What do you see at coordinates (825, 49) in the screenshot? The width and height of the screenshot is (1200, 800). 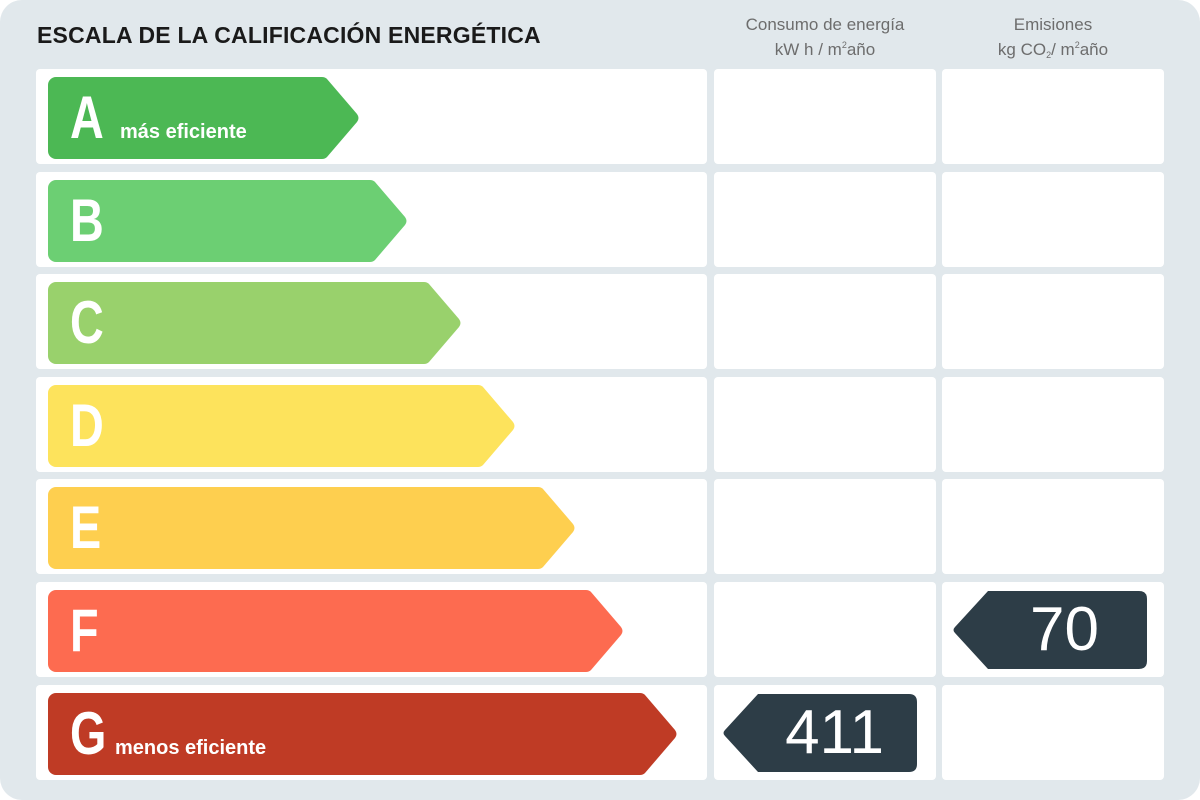 I see `consumo-header-line2: kW h / m2año` at bounding box center [825, 49].